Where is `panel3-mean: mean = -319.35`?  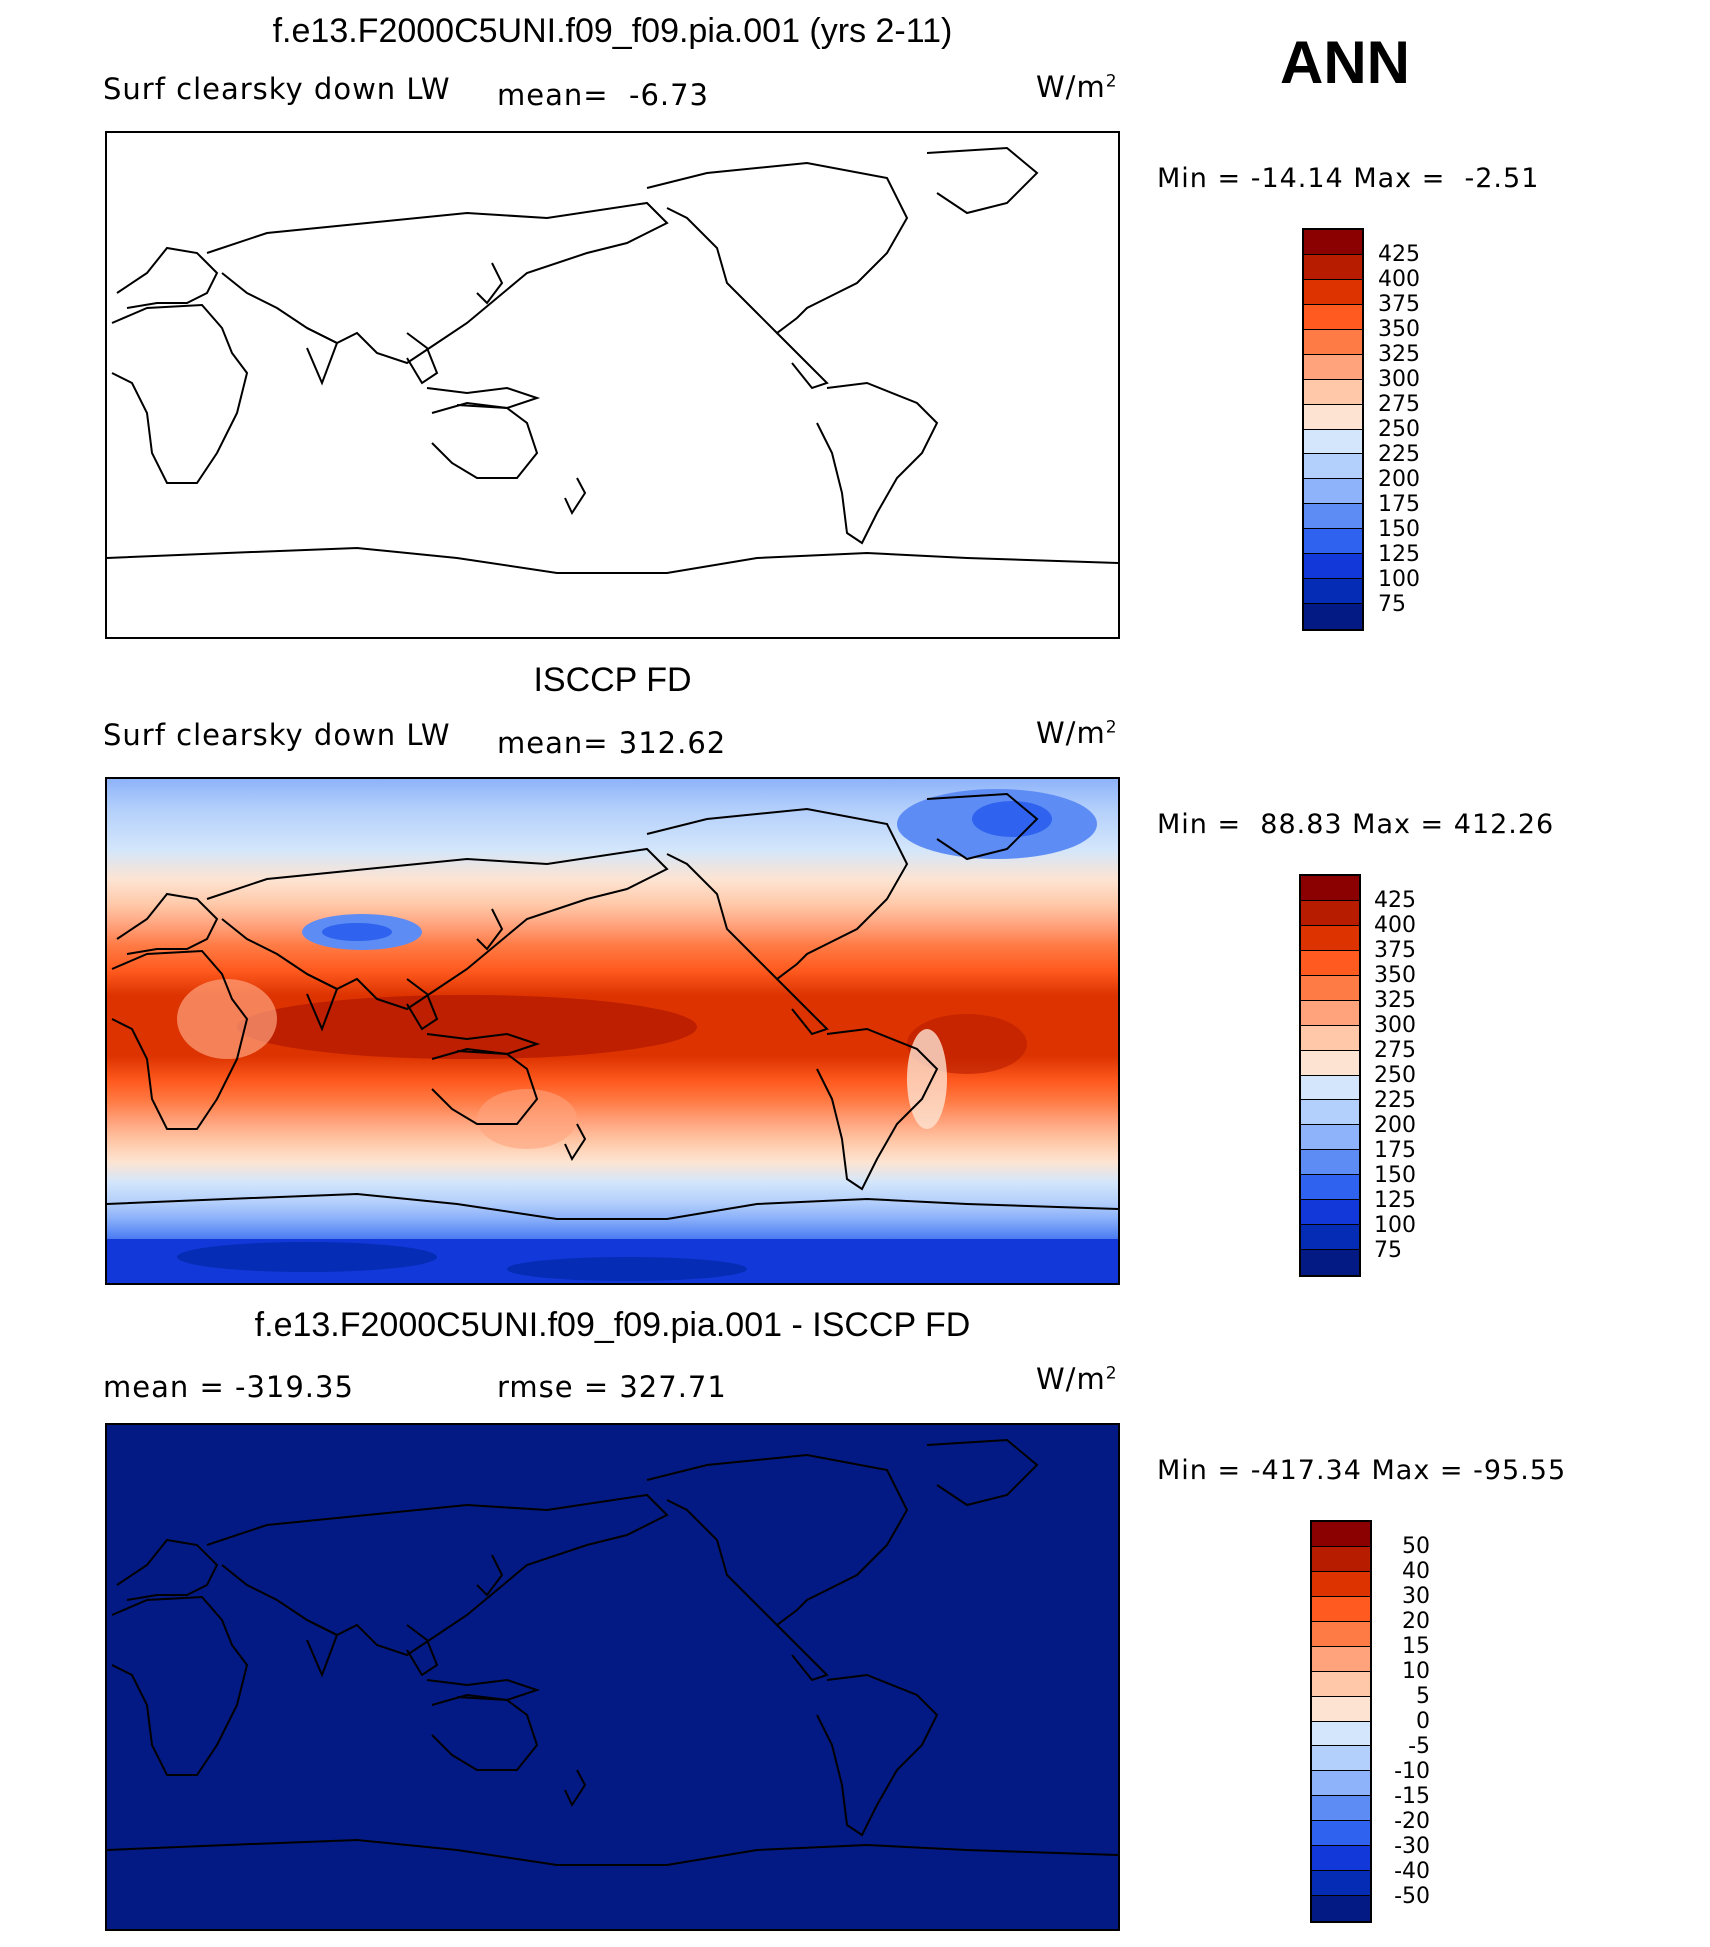 panel3-mean: mean = -319.35 is located at coordinates (228, 1387).